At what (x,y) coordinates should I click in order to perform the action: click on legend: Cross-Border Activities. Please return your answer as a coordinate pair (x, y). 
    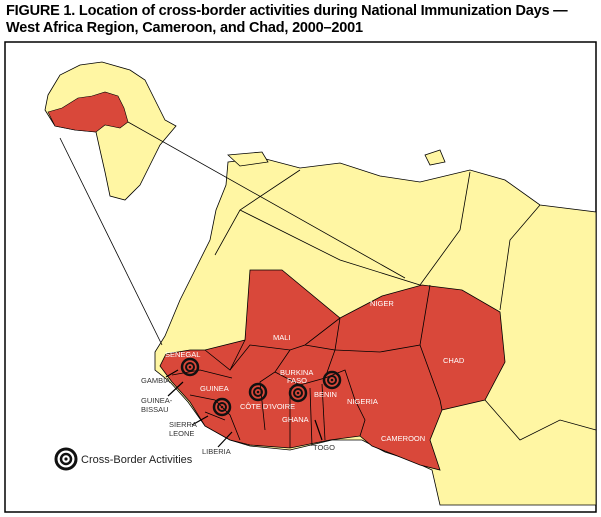
    Looking at the image, I should click on (123, 459).